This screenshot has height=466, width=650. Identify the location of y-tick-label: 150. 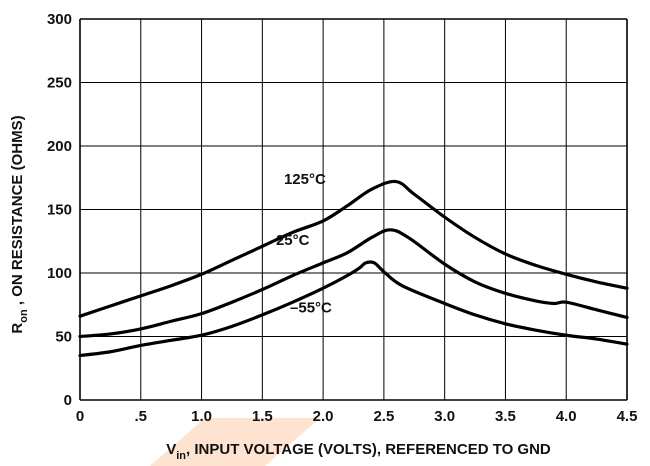
(59, 210).